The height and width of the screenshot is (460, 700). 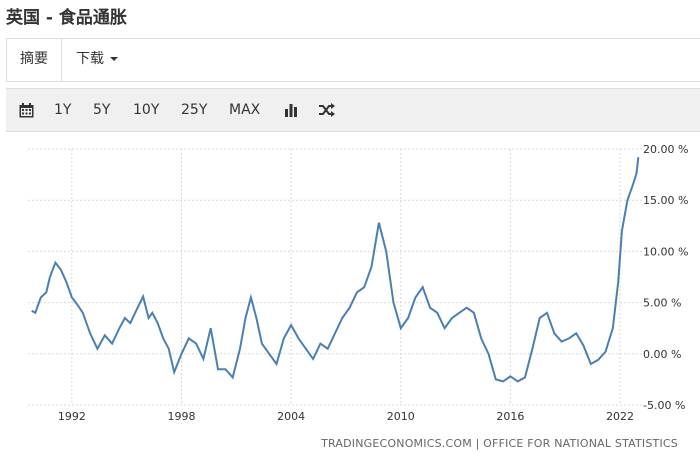 I want to click on tab-bar: 摘要 下载, so click(x=353, y=60).